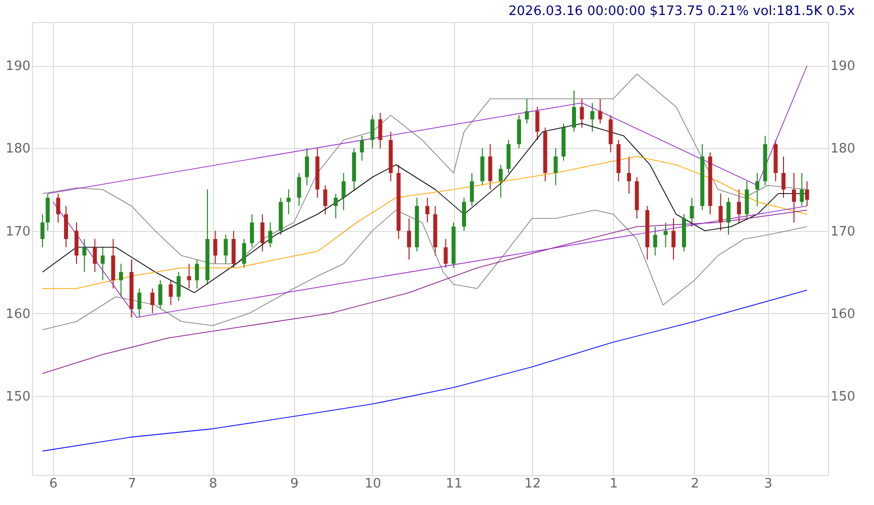 The image size is (874, 505). What do you see at coordinates (18, 232) in the screenshot?
I see `y-tick-label: 170` at bounding box center [18, 232].